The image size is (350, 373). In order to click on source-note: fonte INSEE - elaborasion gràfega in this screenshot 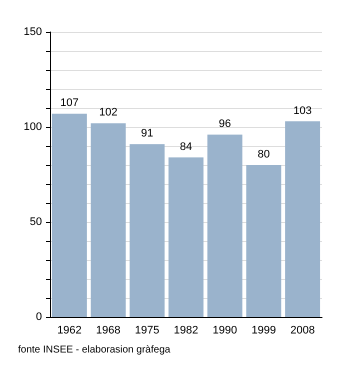, I will do `click(94, 350)`.